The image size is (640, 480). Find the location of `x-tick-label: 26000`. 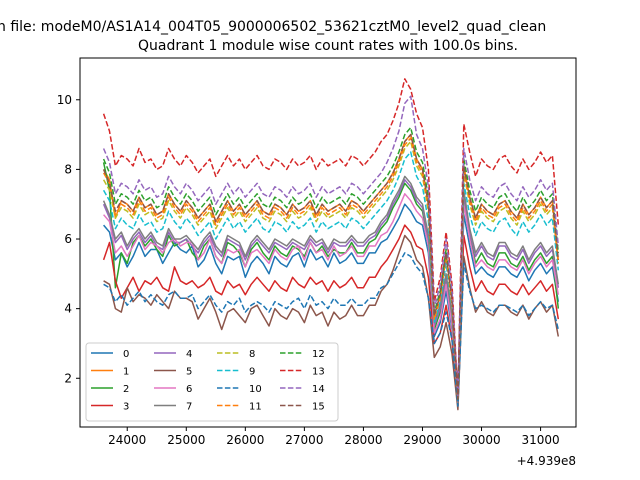

x-tick-label: 26000 is located at coordinates (245, 440).